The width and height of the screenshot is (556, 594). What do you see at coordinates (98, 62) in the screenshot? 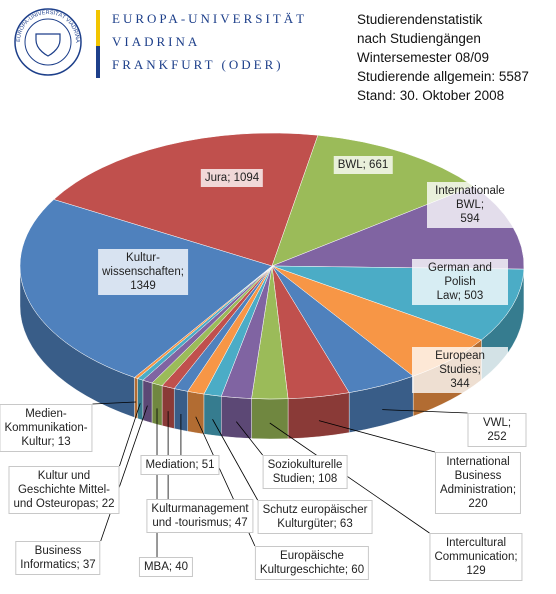
I see `bar-blue` at bounding box center [98, 62].